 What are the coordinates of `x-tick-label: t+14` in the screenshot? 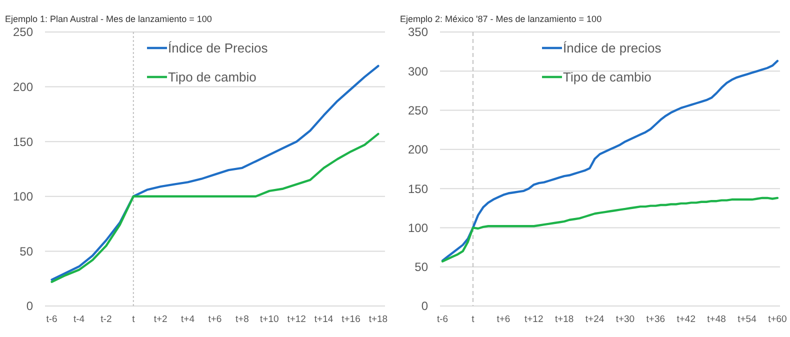 It's located at (324, 319).